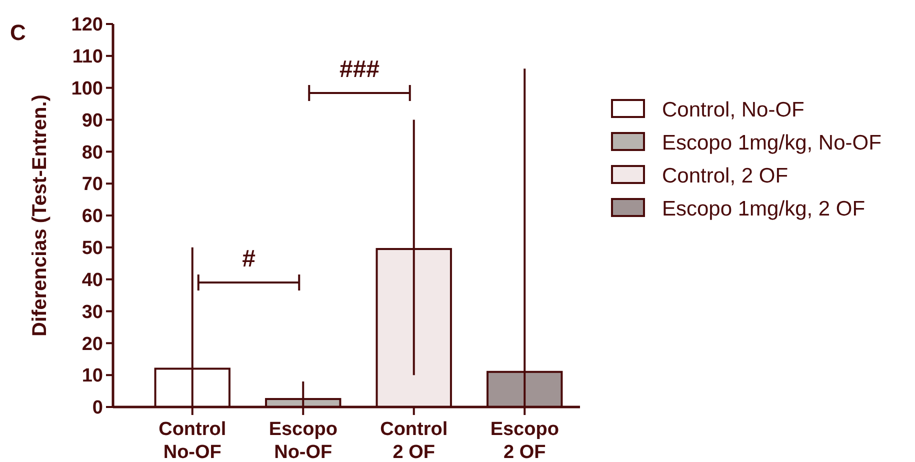 This screenshot has width=915, height=462. What do you see at coordinates (92, 153) in the screenshot?
I see `y-tick-label: 80` at bounding box center [92, 153].